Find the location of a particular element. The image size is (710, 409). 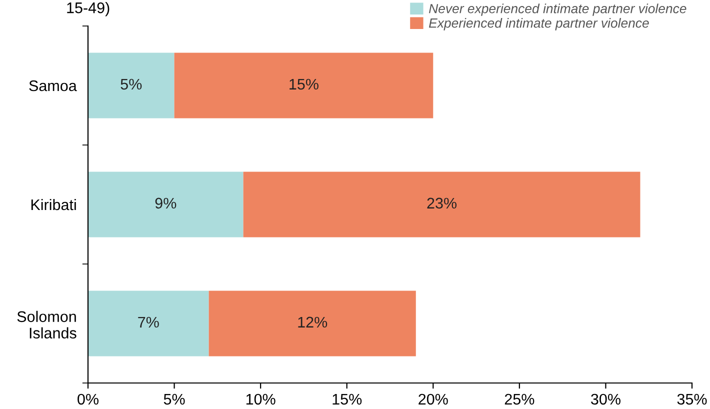

legend-label: Experienced intimate partner violence is located at coordinates (538, 24).